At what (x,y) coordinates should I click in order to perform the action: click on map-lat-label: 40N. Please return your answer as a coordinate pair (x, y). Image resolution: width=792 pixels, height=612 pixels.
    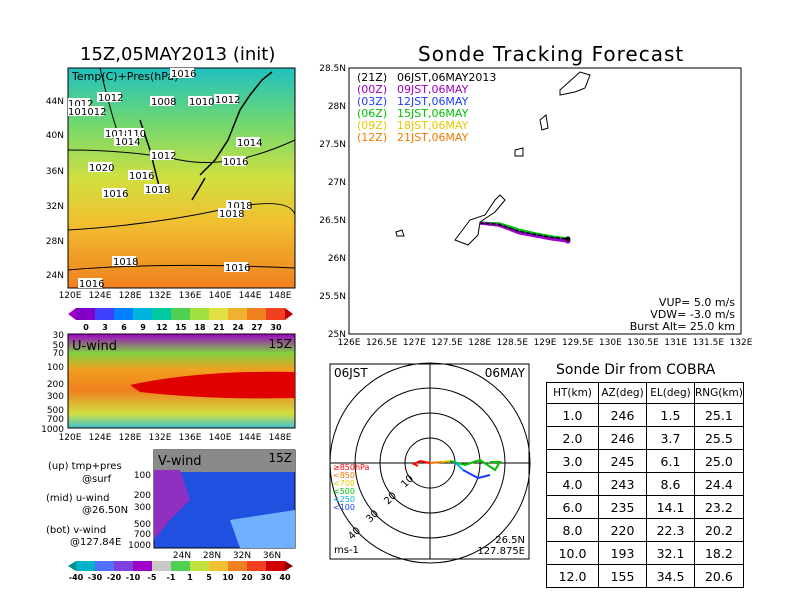
    Looking at the image, I should click on (55, 136).